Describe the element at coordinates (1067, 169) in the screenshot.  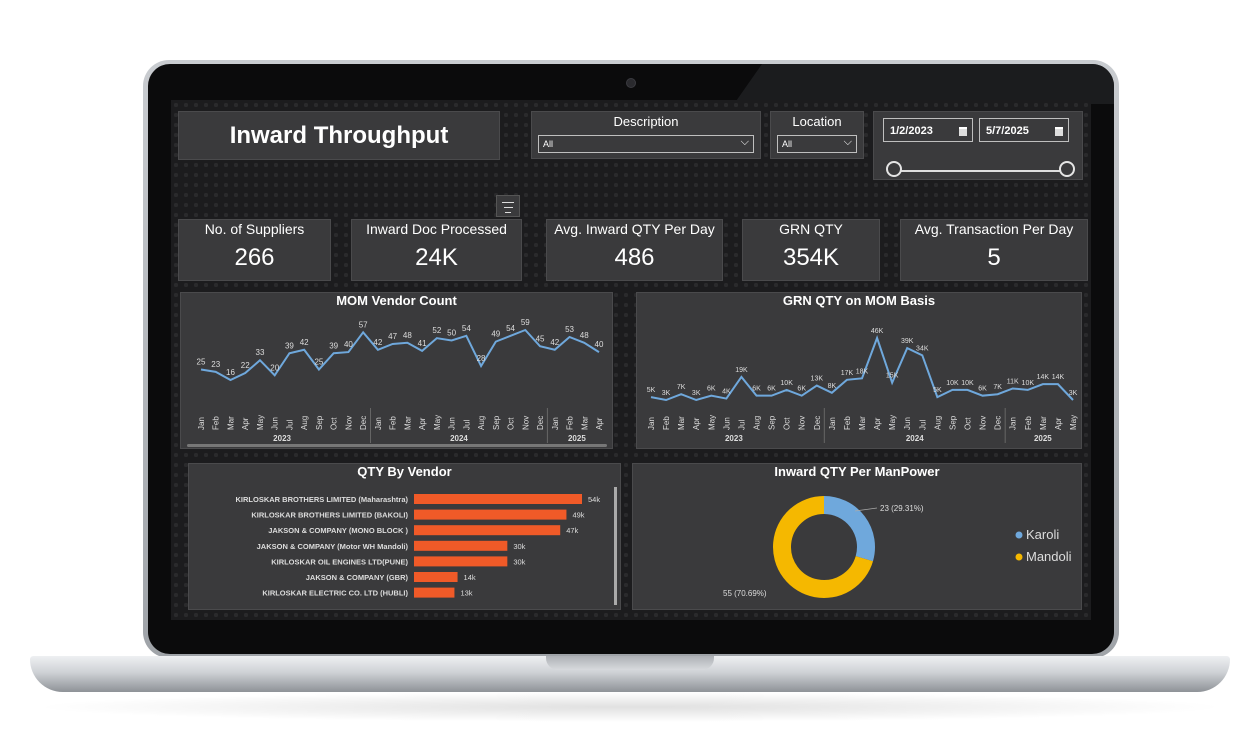
I see `date-slider-end-handle` at that location.